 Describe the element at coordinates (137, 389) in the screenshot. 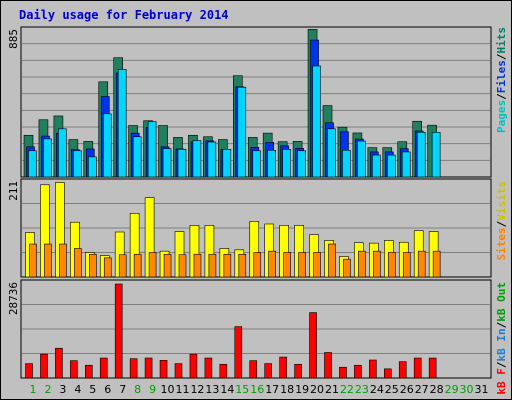

I see `day-label: 8` at that location.